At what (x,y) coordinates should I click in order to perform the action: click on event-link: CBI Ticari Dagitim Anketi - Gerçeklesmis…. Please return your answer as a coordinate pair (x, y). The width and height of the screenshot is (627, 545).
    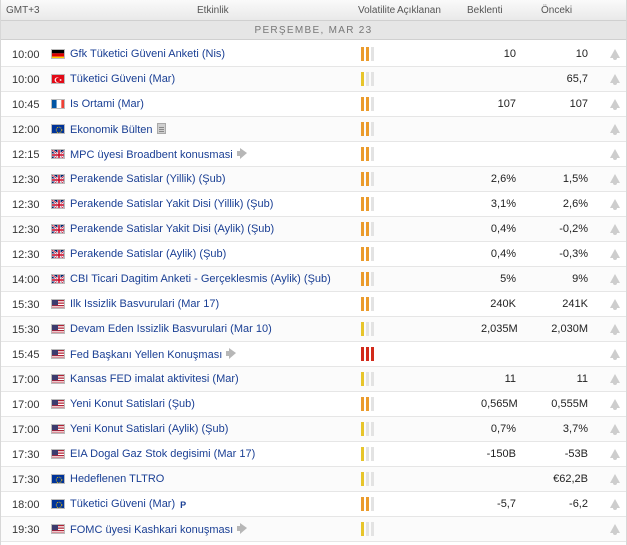
    Looking at the image, I should click on (200, 279).